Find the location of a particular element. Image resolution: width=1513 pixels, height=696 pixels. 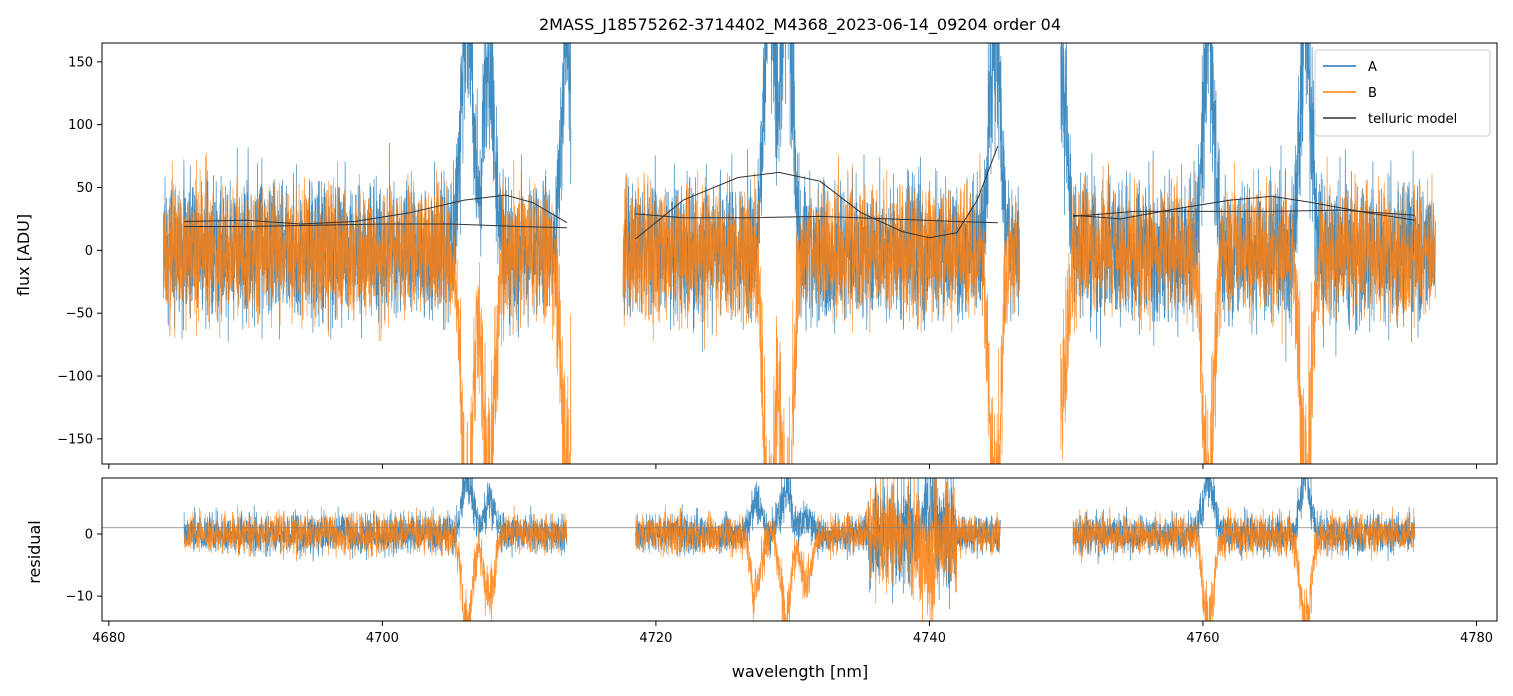

main-x-ticks is located at coordinates (792, 466).